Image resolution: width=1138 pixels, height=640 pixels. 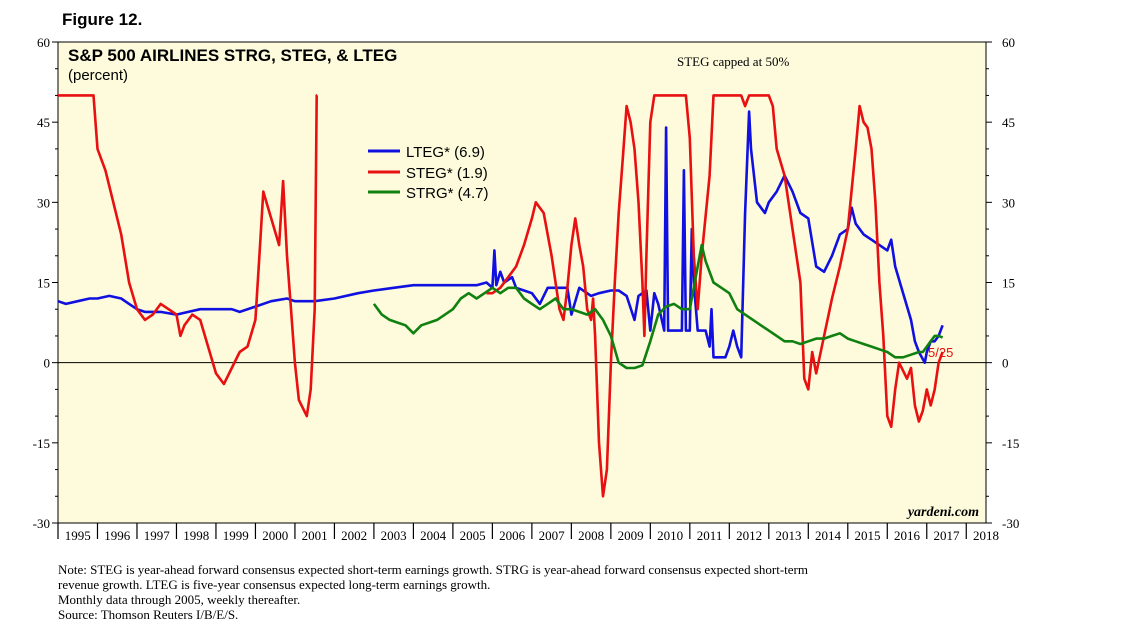 I want to click on legend-label-strg: STRG* (4.7), so click(x=447, y=193).